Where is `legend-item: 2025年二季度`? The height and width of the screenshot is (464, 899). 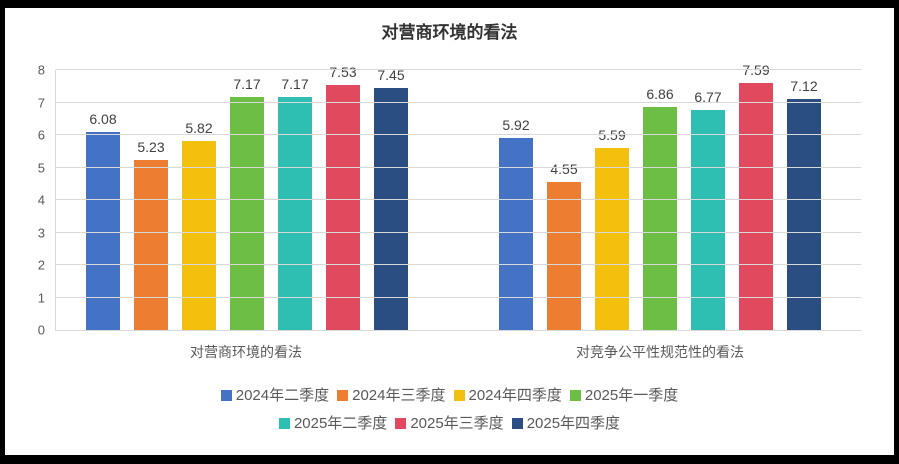
legend-item: 2025年二季度 is located at coordinates (333, 423).